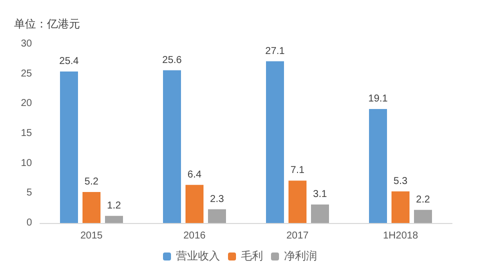 The image size is (480, 279). Describe the element at coordinates (26, 74) in the screenshot. I see `y-tick-label: 25` at that location.